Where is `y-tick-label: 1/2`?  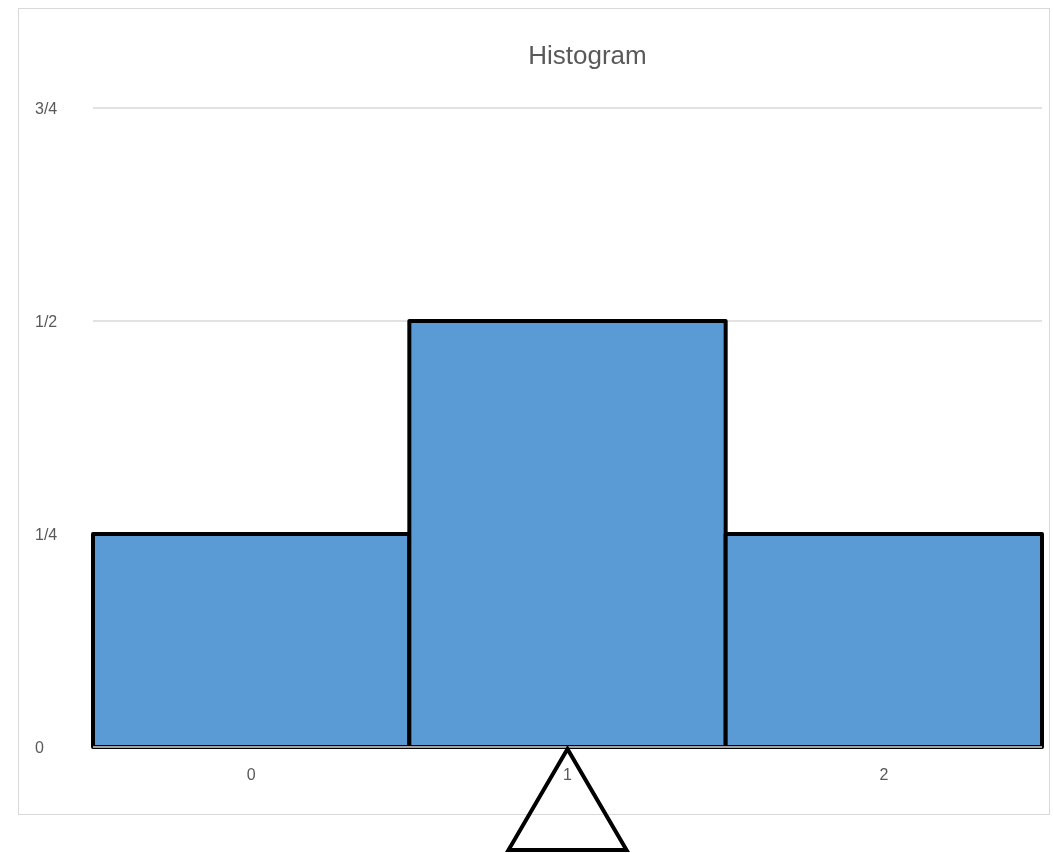
y-tick-label: 1/2 is located at coordinates (46, 321).